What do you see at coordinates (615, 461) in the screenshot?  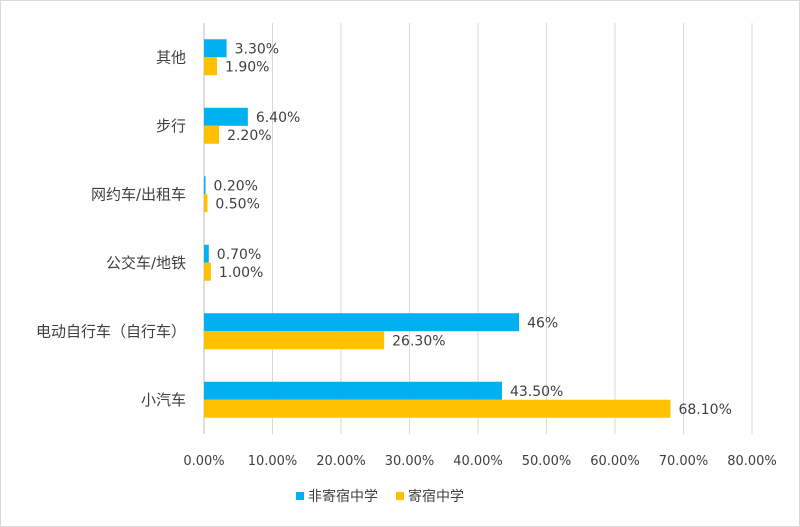 I see `x-tick-label: 60.00%` at bounding box center [615, 461].